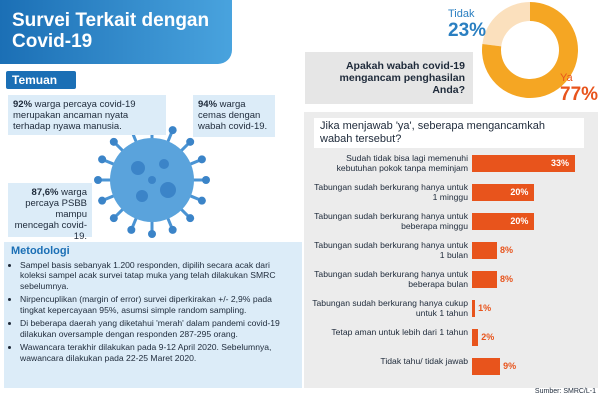 The image size is (600, 400). What do you see at coordinates (424, 361) in the screenshot?
I see `category-label: Tidak tahu/ tidak jawab` at bounding box center [424, 361].